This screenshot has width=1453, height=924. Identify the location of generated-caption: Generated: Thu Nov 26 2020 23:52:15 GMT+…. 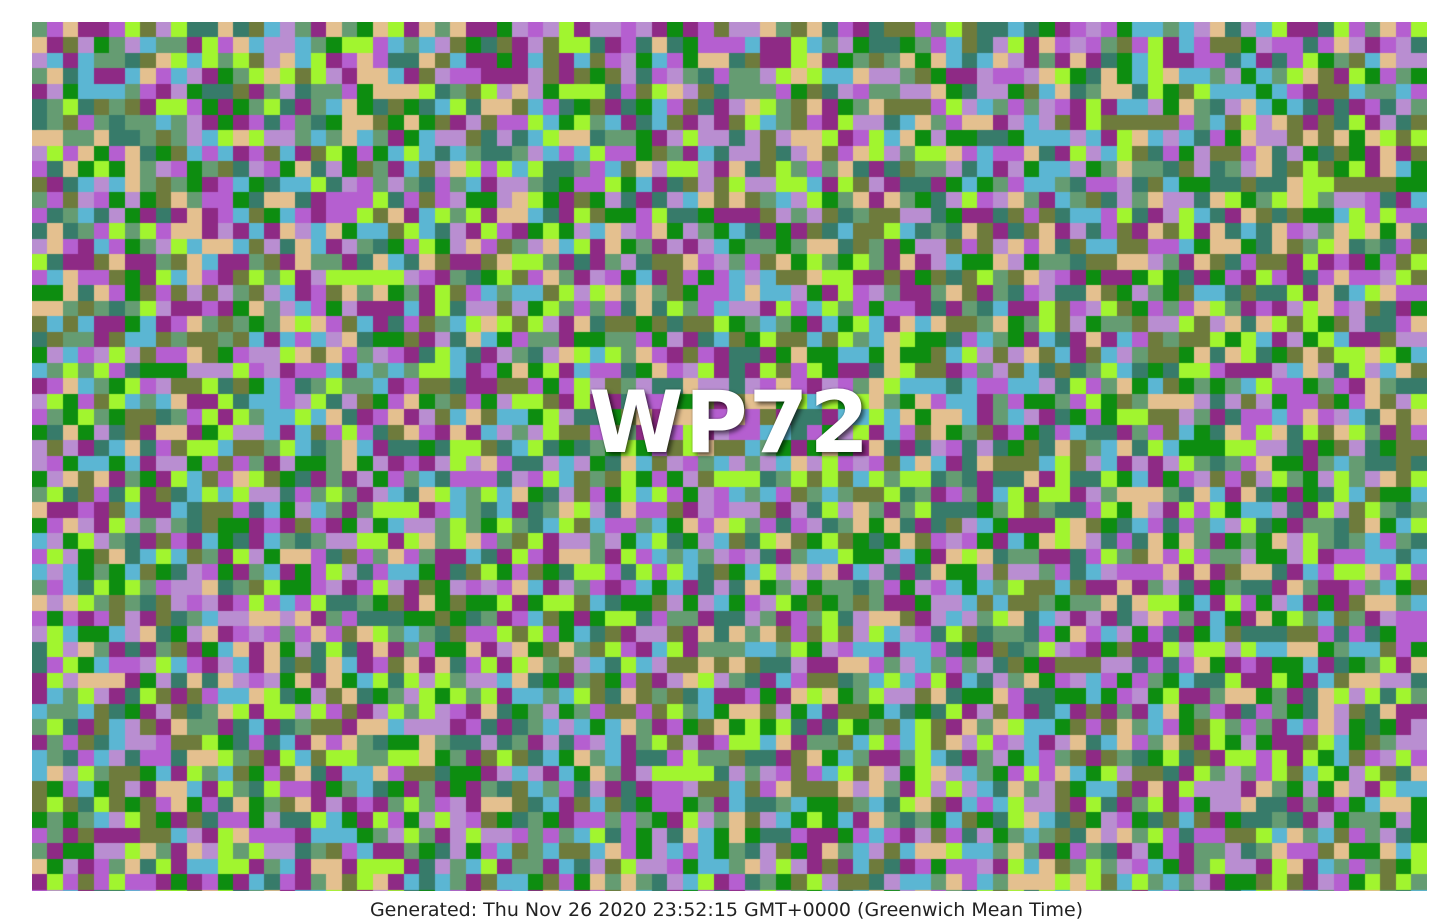
(726, 910).